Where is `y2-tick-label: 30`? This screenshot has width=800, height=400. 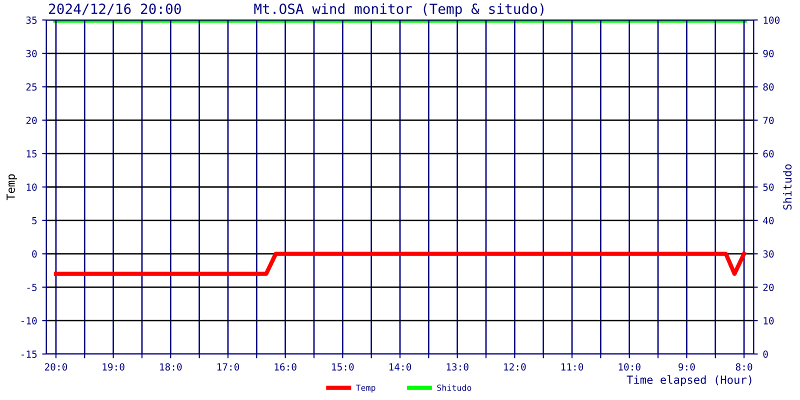
y2-tick-label: 30 is located at coordinates (768, 254).